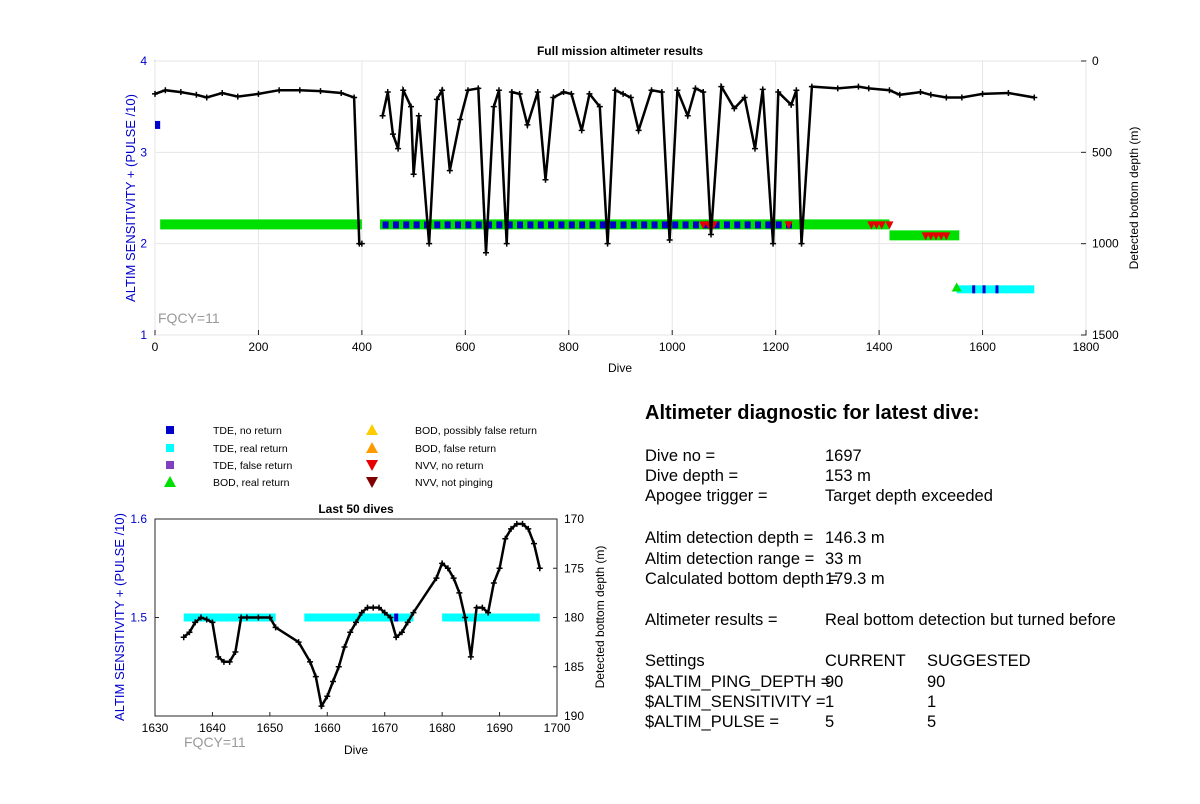  I want to click on suggested-label: SUGGESTED, so click(979, 661).